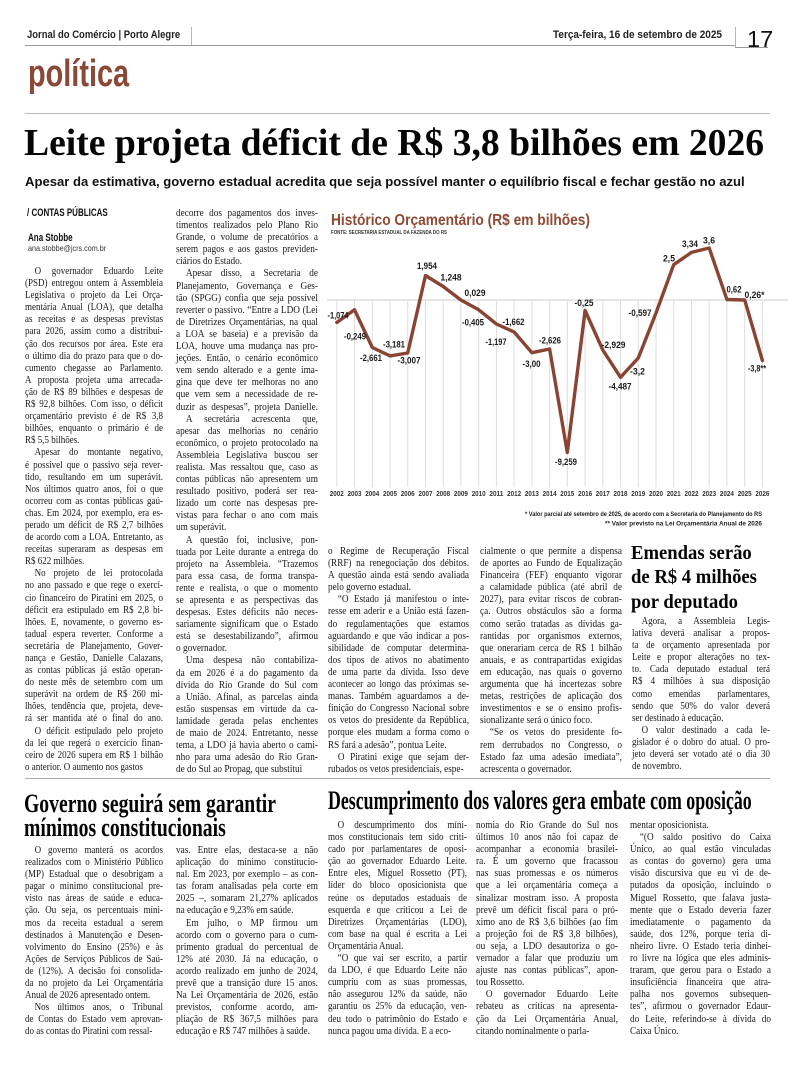  Describe the element at coordinates (443, 494) in the screenshot. I see `svg-text: 2008` at that location.